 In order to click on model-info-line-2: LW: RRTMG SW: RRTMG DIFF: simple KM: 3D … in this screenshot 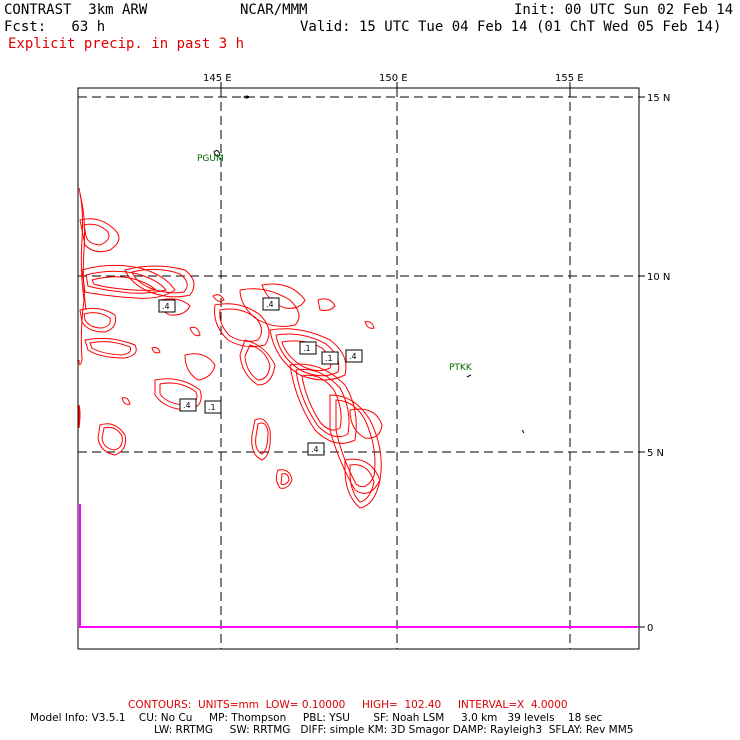, I will do `click(394, 730)`.